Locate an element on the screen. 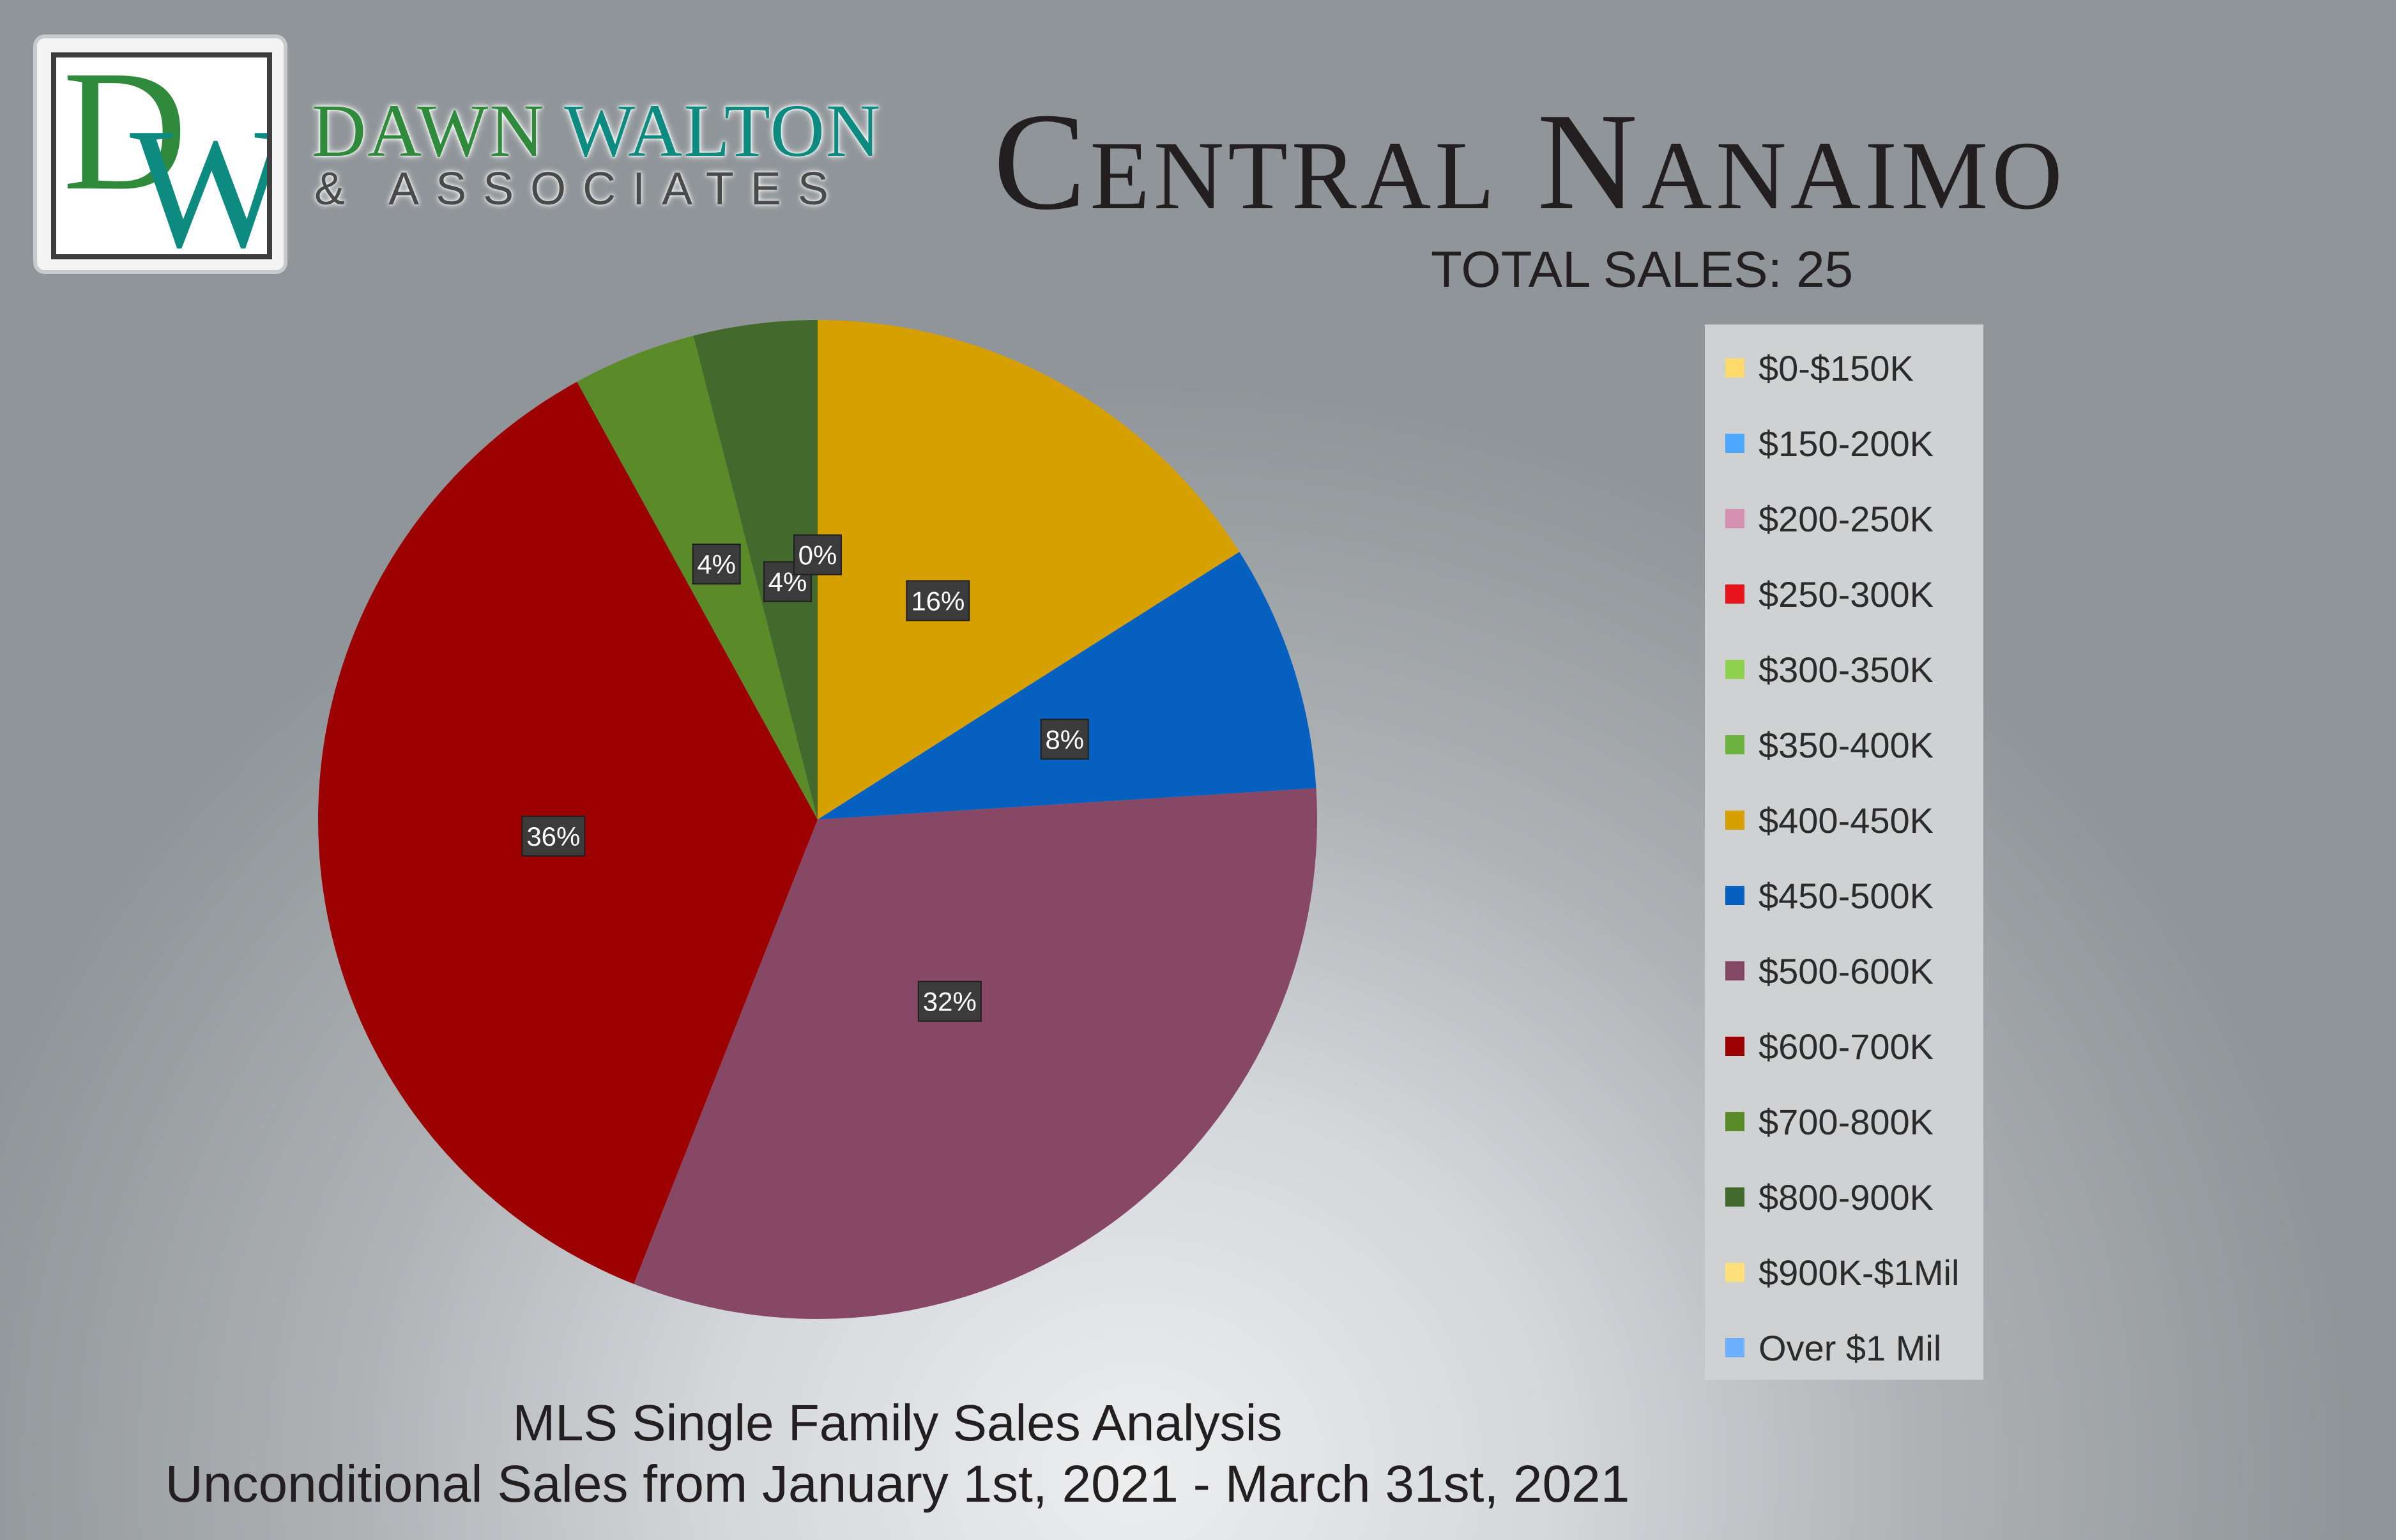 The image size is (2396, 1540). brand-name-last: WALTON is located at coordinates (722, 130).